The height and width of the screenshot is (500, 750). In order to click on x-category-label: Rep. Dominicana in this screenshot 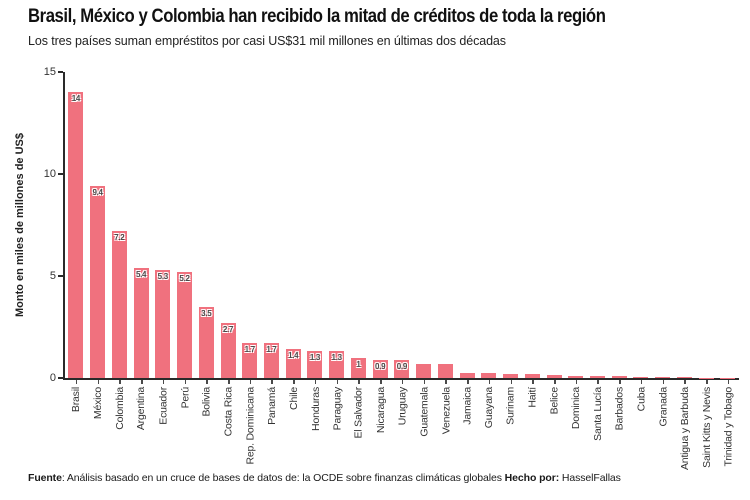, I will do `click(250, 426)`.